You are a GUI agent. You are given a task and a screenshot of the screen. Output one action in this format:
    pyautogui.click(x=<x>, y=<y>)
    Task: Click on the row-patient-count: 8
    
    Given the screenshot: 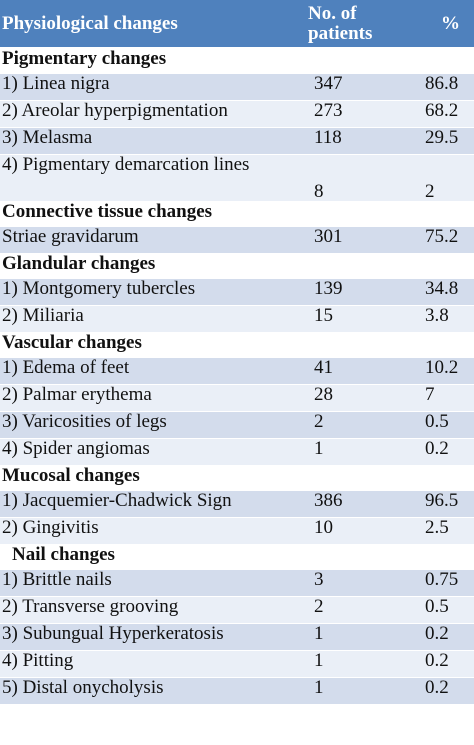 What is the action you would take?
    pyautogui.click(x=365, y=178)
    